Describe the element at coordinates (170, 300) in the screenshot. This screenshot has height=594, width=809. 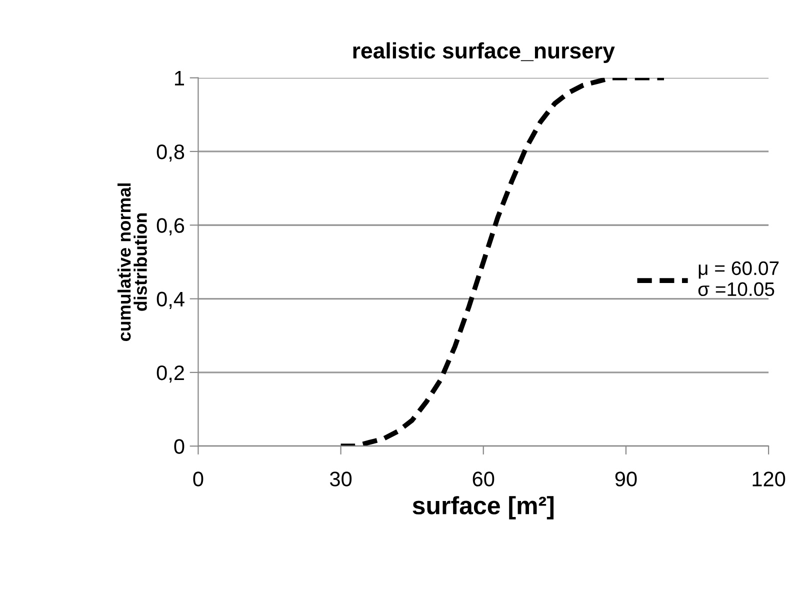
I see `y-tick-label: 0,4` at that location.